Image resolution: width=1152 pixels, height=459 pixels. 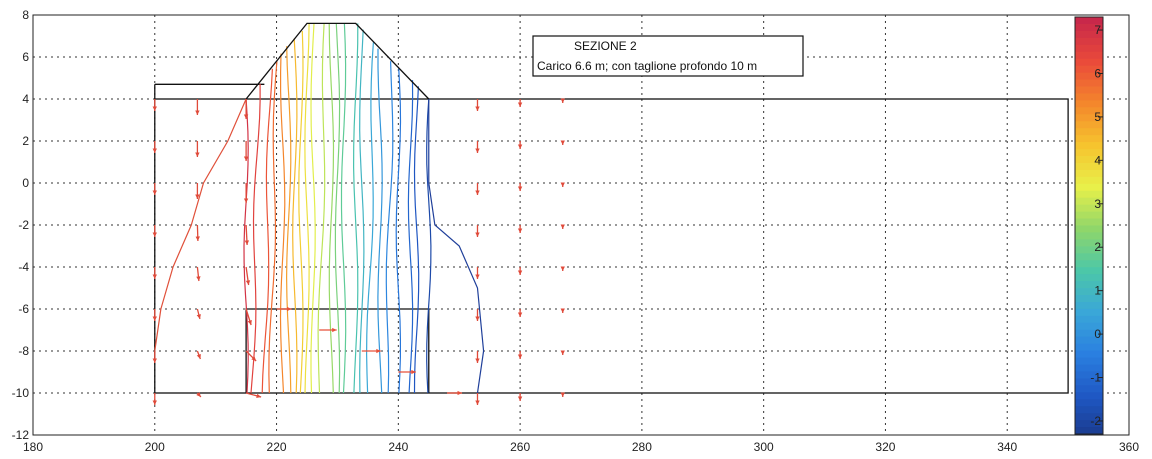 I want to click on x-tick-label: 260, so click(x=520, y=447).